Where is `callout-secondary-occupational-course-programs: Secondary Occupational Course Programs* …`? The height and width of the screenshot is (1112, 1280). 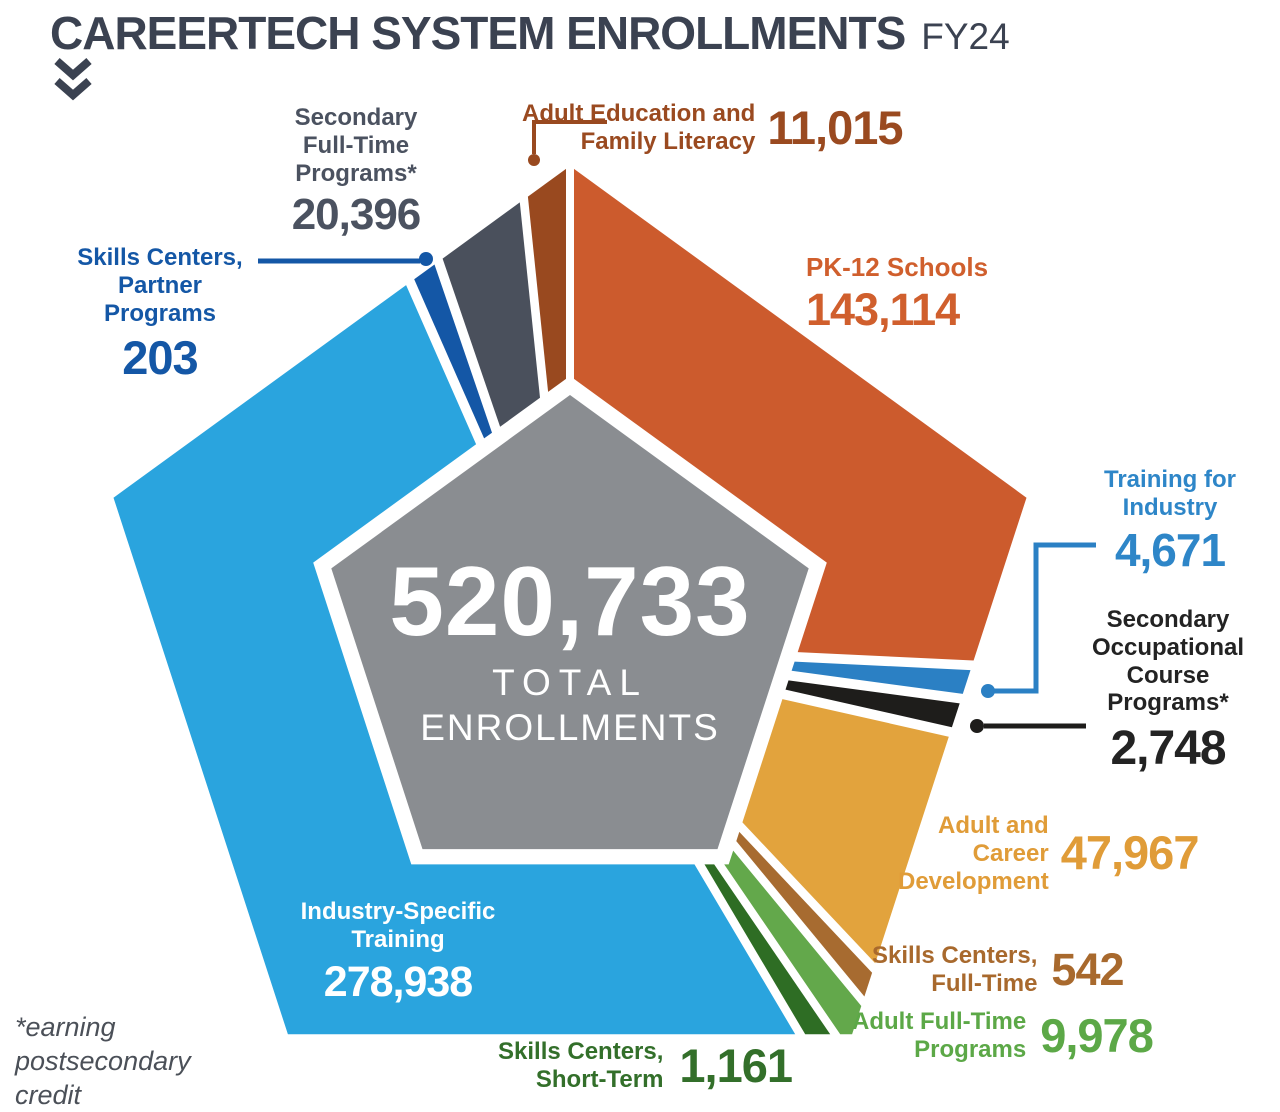 callout-secondary-occupational-course-programs: Secondary Occupational Course Programs* … is located at coordinates (1164, 691).